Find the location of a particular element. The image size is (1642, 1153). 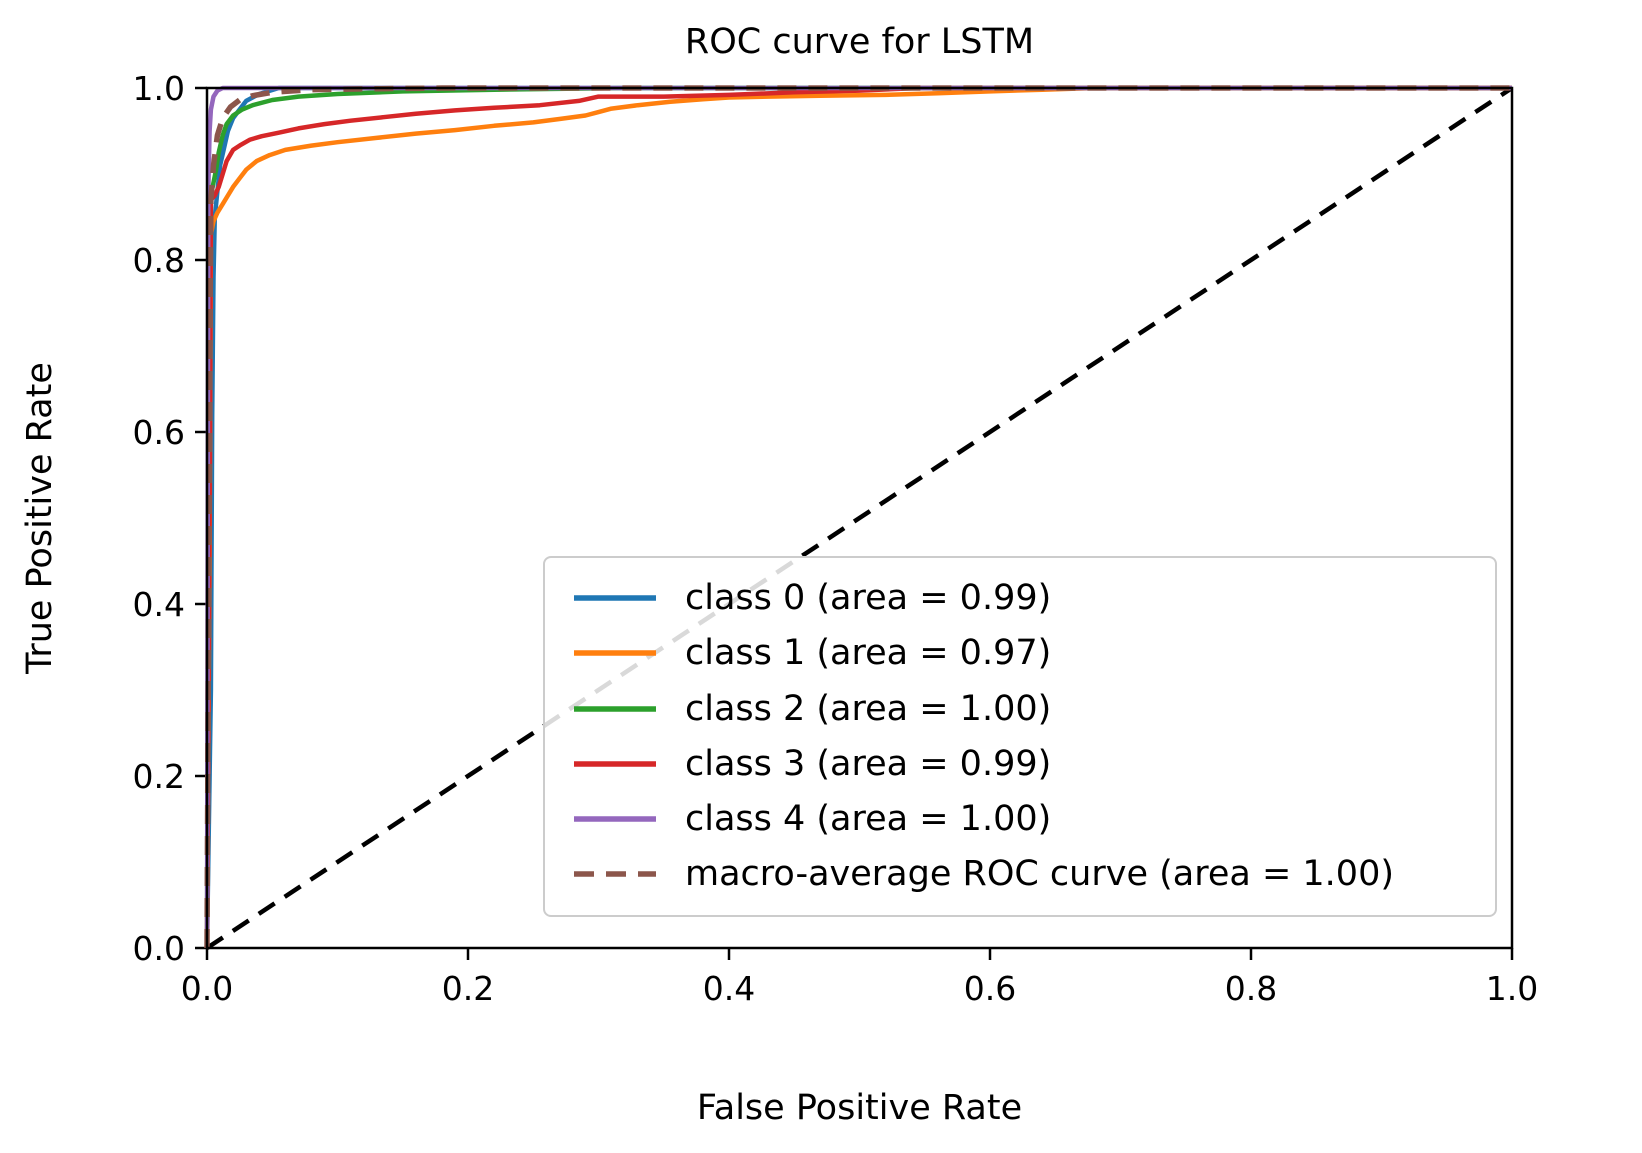

y-tick-label: 0.6 is located at coordinates (159, 432).